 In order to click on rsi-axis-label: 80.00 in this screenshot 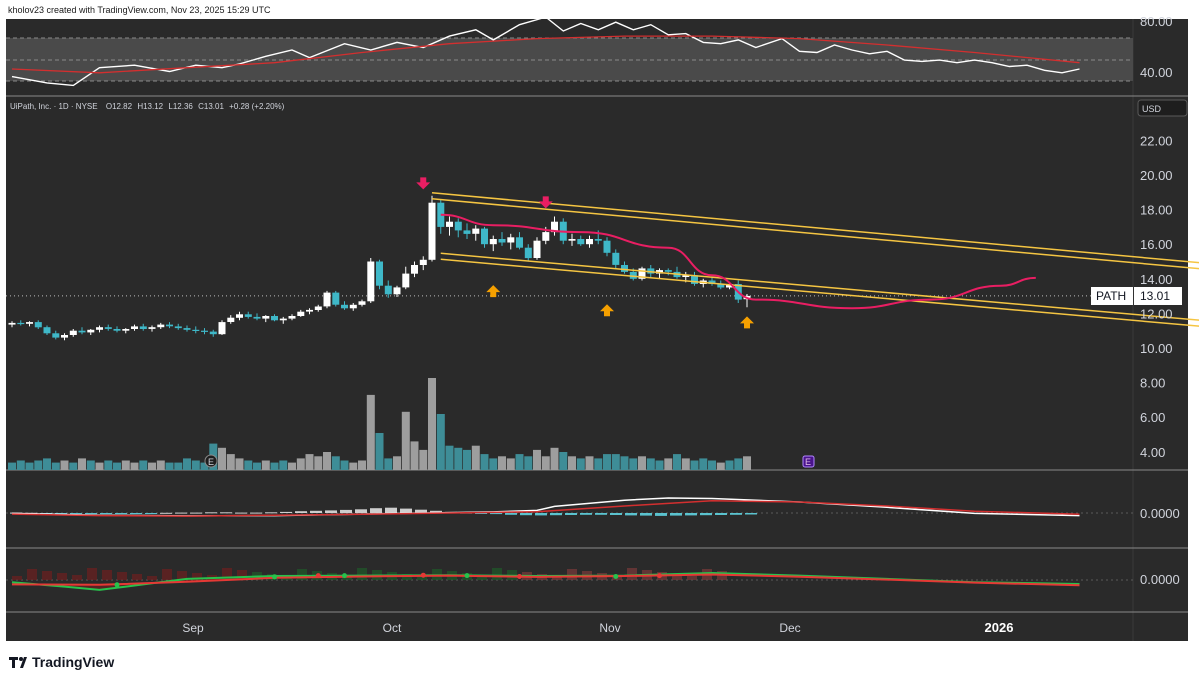, I will do `click(1156, 21)`.